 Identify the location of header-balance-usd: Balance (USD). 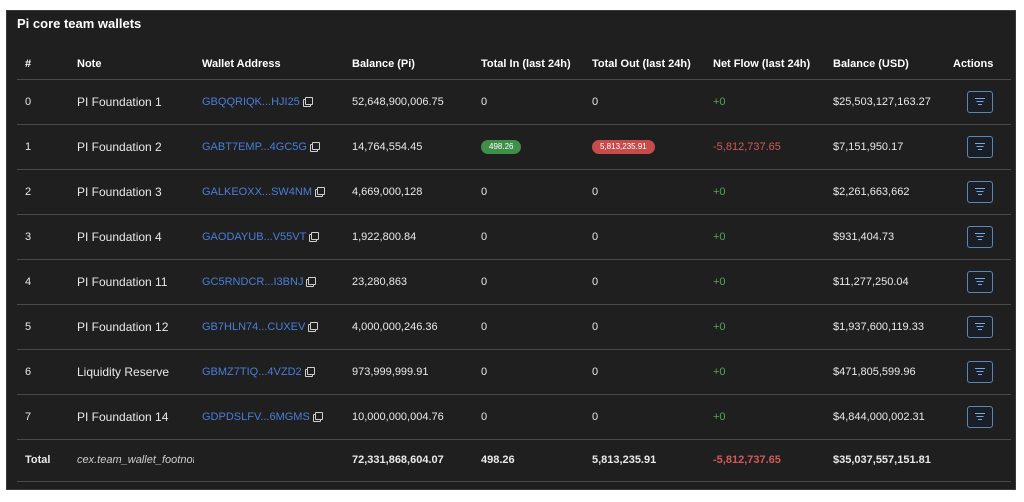
(871, 64).